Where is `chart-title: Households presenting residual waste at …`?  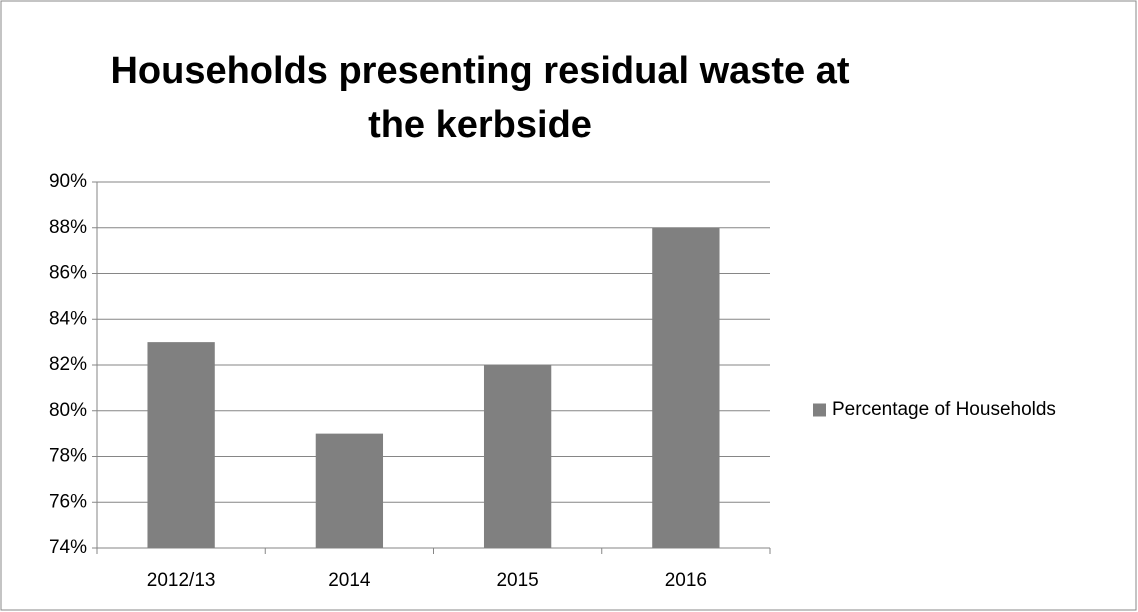 chart-title: Households presenting residual waste at … is located at coordinates (480, 98).